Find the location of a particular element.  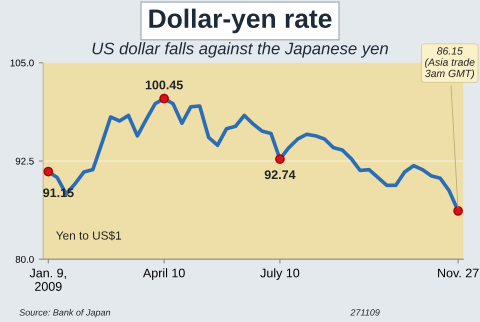

x-tick-label: July 10 is located at coordinates (280, 274).